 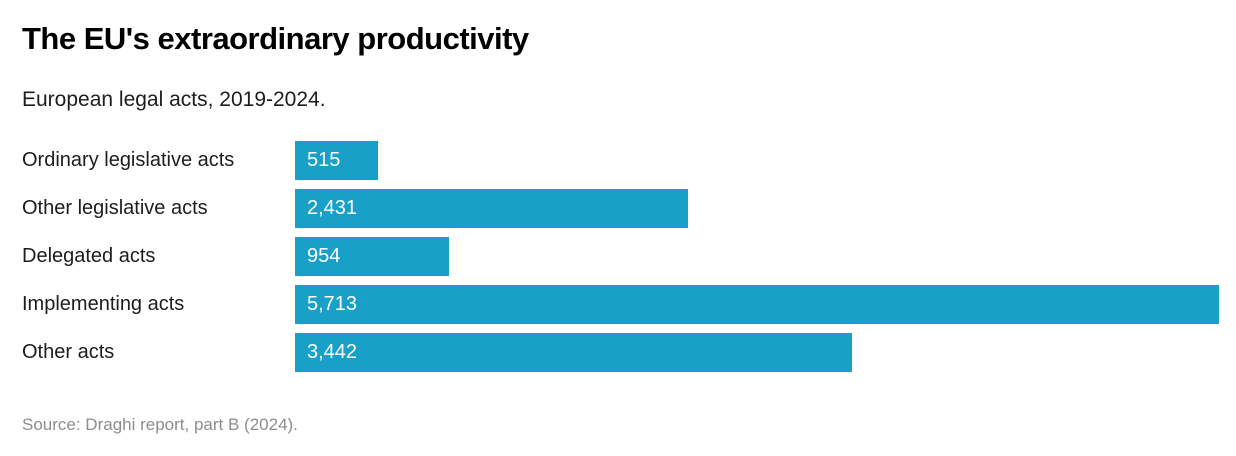 I want to click on category-label: Implementing acts, so click(x=103, y=304).